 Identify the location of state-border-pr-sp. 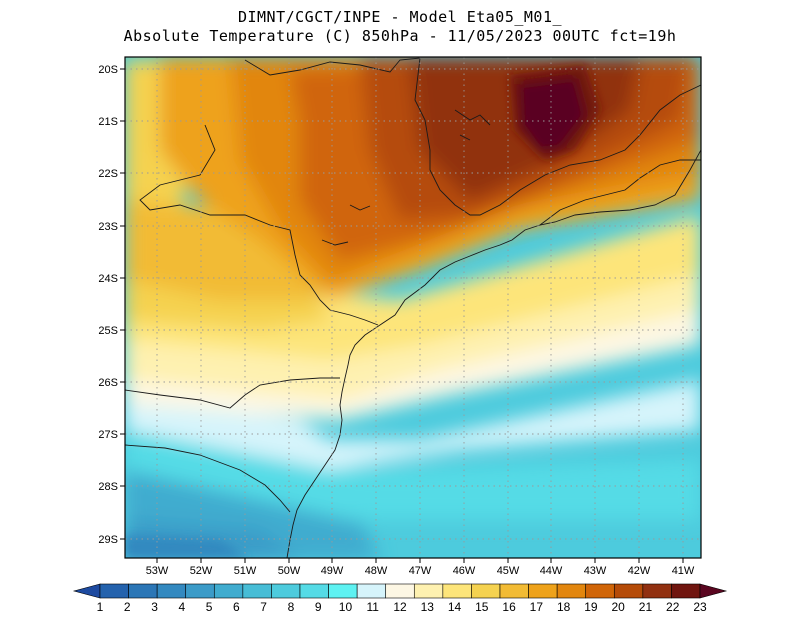
(259, 225).